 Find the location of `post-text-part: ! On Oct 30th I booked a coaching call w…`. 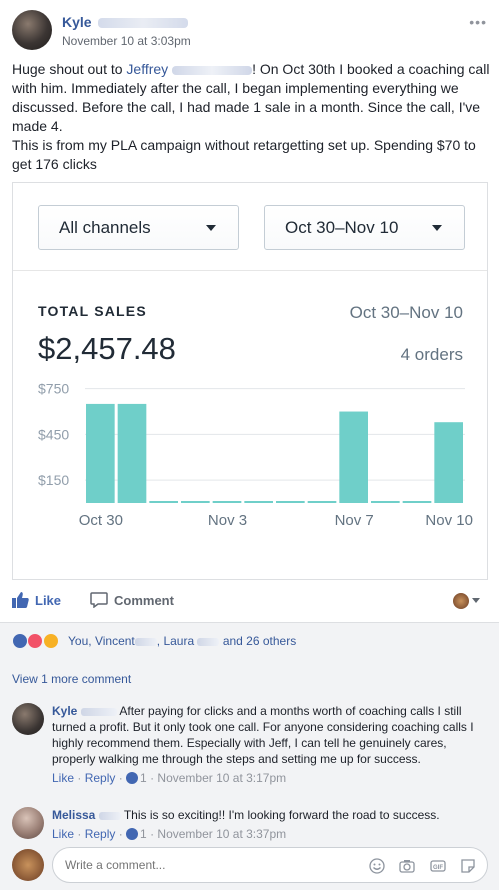

post-text-part: ! On Oct 30th I booked a coaching call w… is located at coordinates (251, 97).